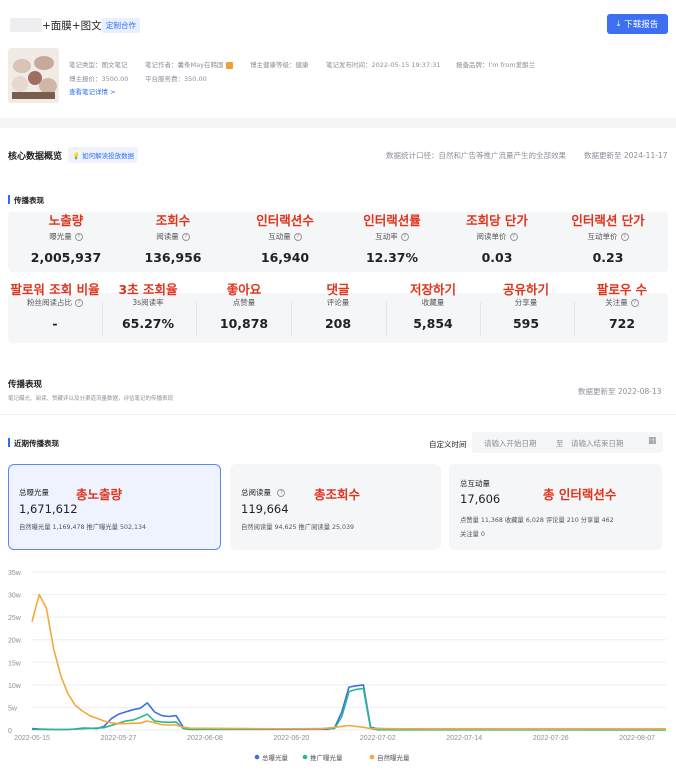 The height and width of the screenshot is (774, 676). I want to click on metric-label-text: 阅读量, so click(167, 236).